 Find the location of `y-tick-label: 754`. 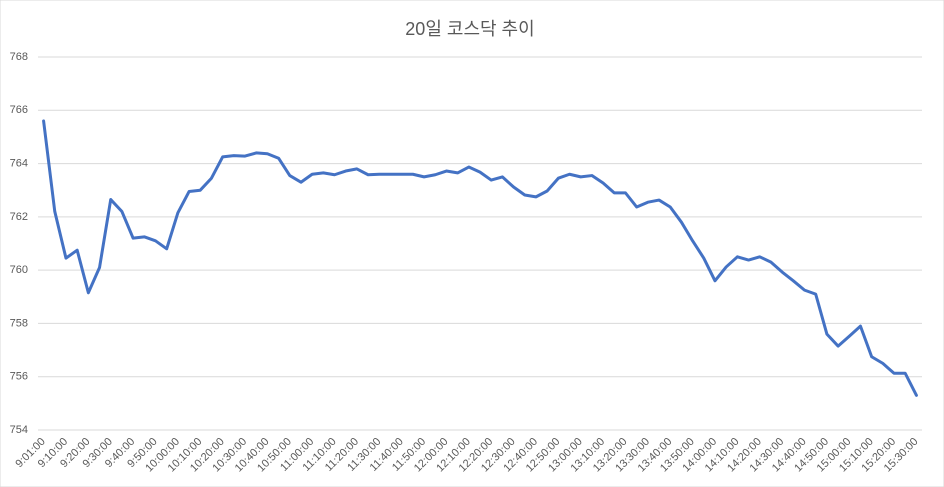

y-tick-label: 754 is located at coordinates (19, 430).